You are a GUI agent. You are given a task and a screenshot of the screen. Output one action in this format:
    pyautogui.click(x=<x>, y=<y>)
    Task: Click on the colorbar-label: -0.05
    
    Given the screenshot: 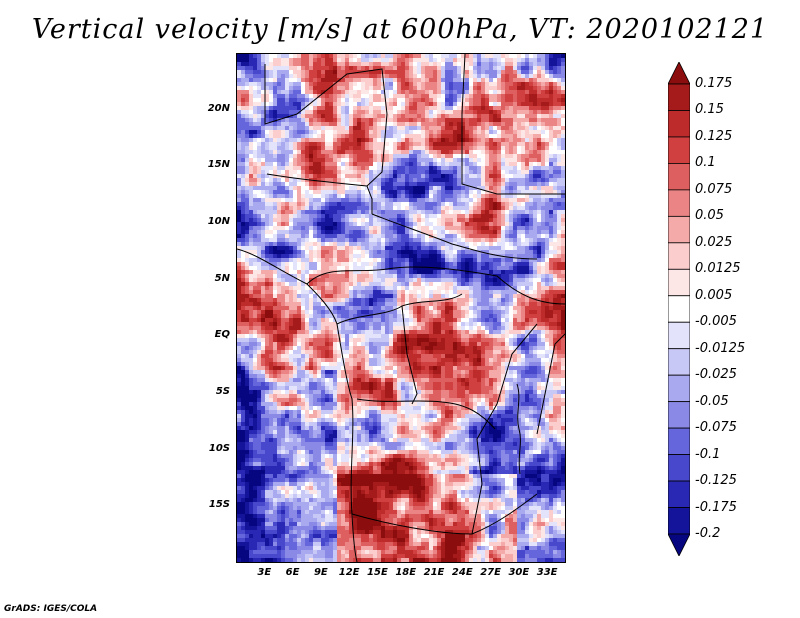 What is the action you would take?
    pyautogui.click(x=712, y=401)
    